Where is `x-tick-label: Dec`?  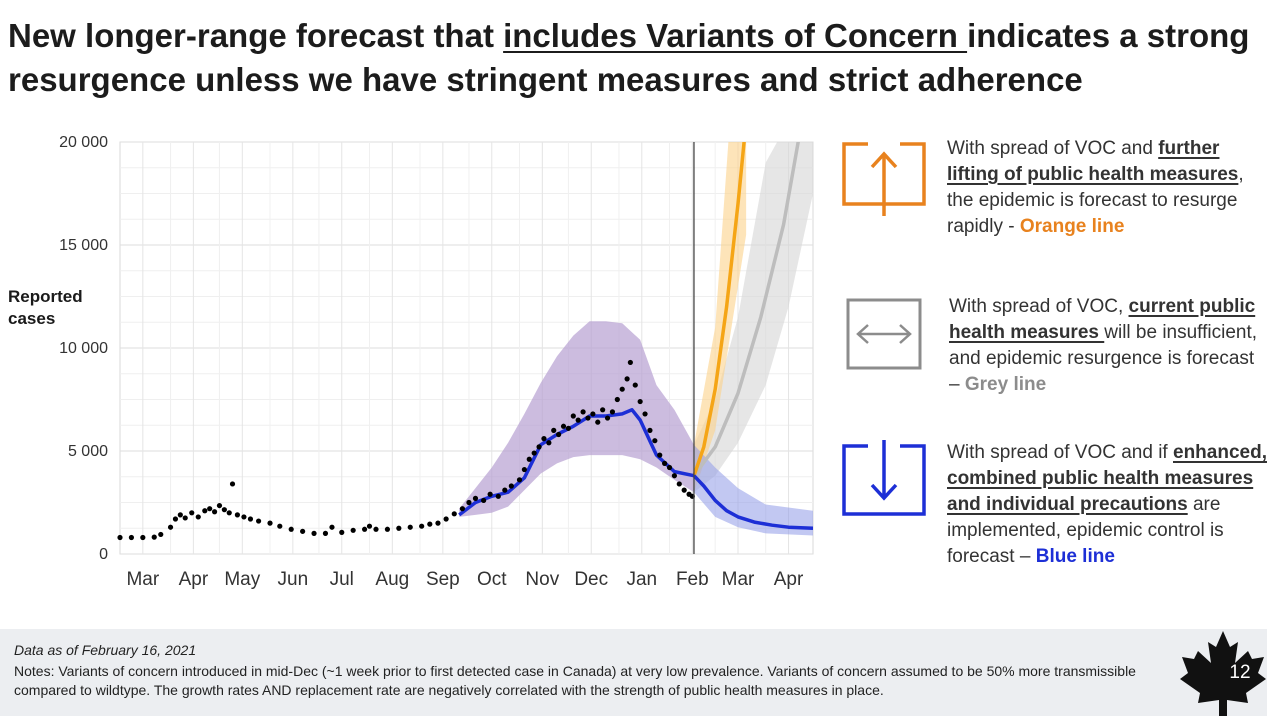 x-tick-label: Dec is located at coordinates (591, 579).